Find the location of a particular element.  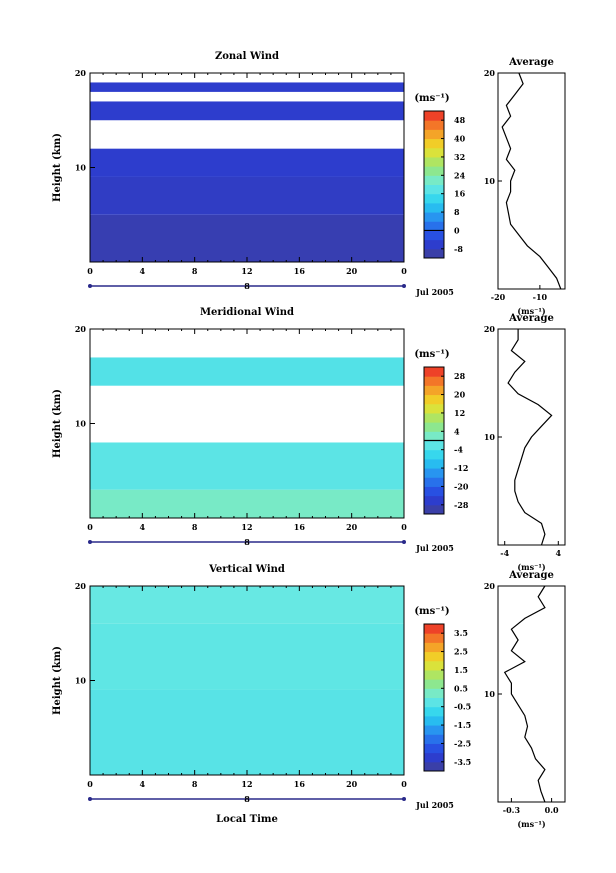

average-title: Average is located at coordinates (531, 62).